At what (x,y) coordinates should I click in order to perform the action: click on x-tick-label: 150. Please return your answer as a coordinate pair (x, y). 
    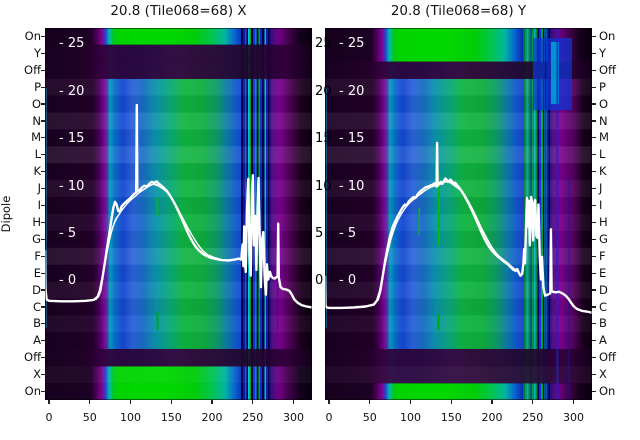
    Looking at the image, I should click on (171, 417).